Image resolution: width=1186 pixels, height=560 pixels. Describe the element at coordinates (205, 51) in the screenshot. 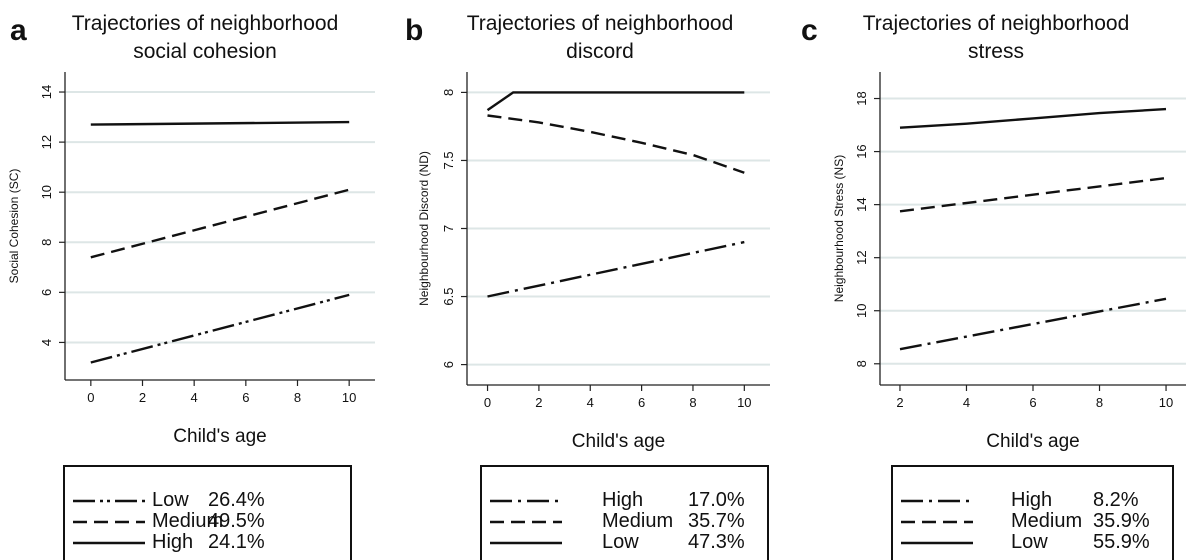

I see `chart-title-line-2: social cohesion` at that location.